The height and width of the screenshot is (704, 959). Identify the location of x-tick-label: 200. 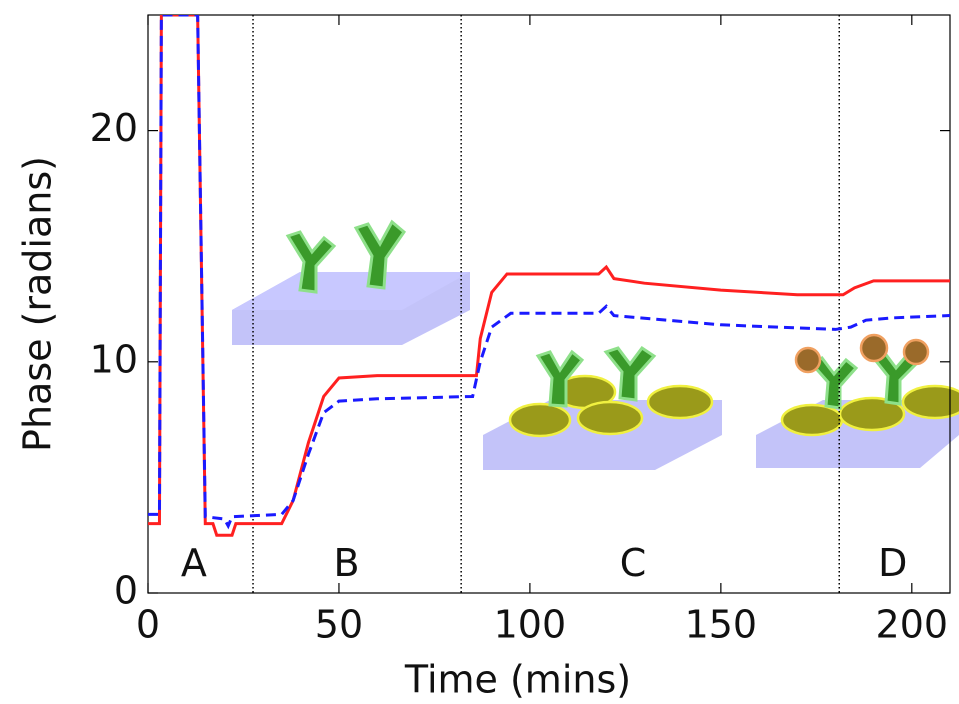
(912, 625).